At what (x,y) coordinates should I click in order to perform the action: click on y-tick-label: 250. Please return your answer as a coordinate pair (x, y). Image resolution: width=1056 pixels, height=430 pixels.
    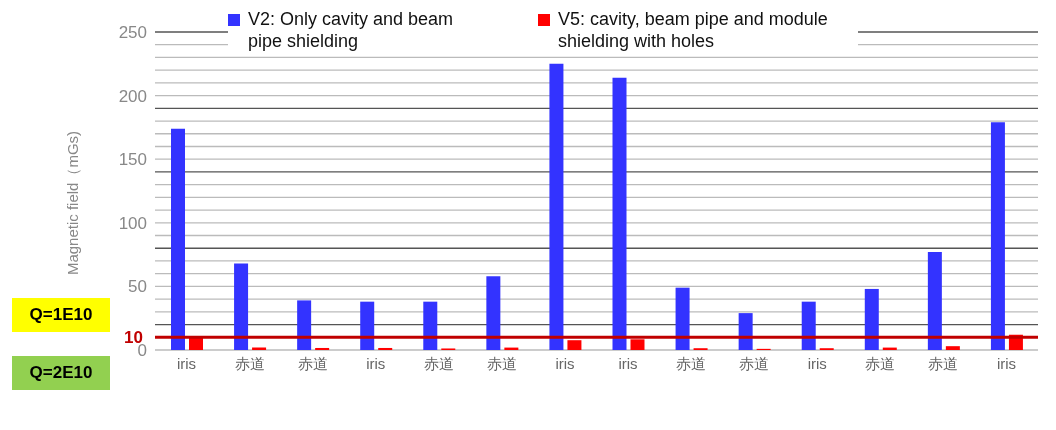
    Looking at the image, I should click on (132, 33).